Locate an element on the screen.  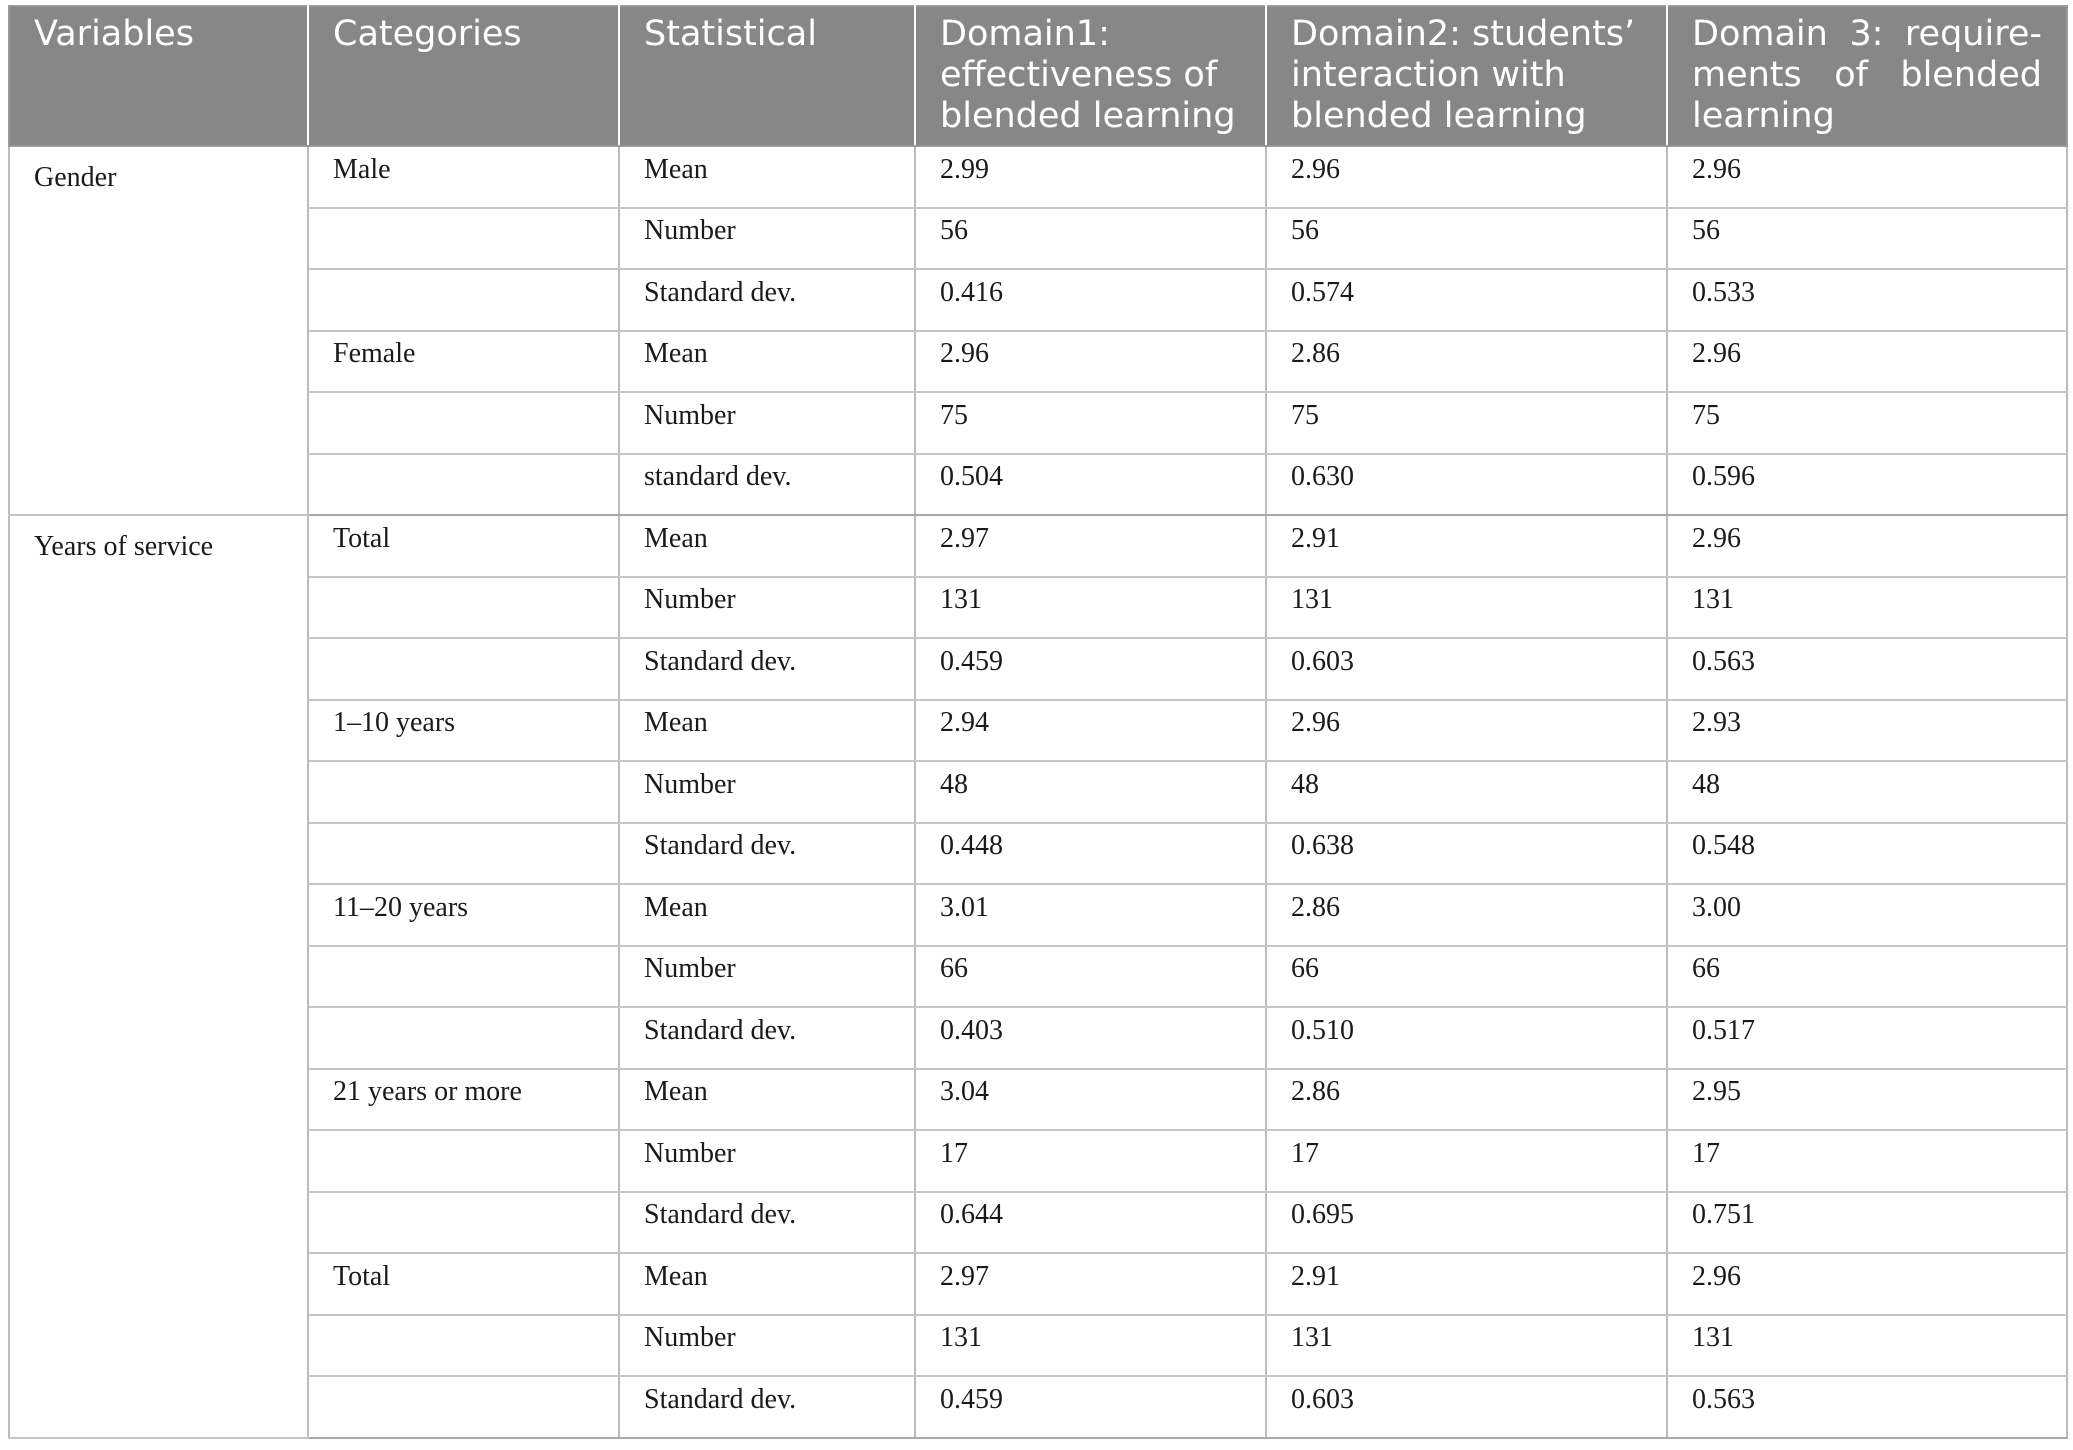
cell-domain3: 0.517 is located at coordinates (1867, 1038).